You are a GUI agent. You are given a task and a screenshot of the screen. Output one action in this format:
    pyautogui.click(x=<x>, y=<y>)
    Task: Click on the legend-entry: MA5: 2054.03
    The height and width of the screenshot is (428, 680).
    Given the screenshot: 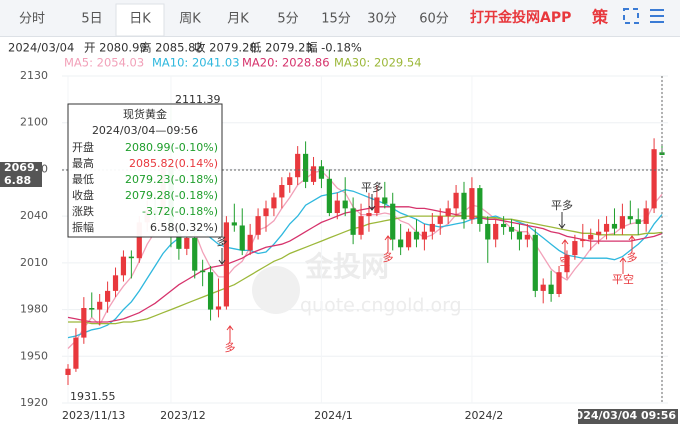 What is the action you would take?
    pyautogui.click(x=104, y=63)
    